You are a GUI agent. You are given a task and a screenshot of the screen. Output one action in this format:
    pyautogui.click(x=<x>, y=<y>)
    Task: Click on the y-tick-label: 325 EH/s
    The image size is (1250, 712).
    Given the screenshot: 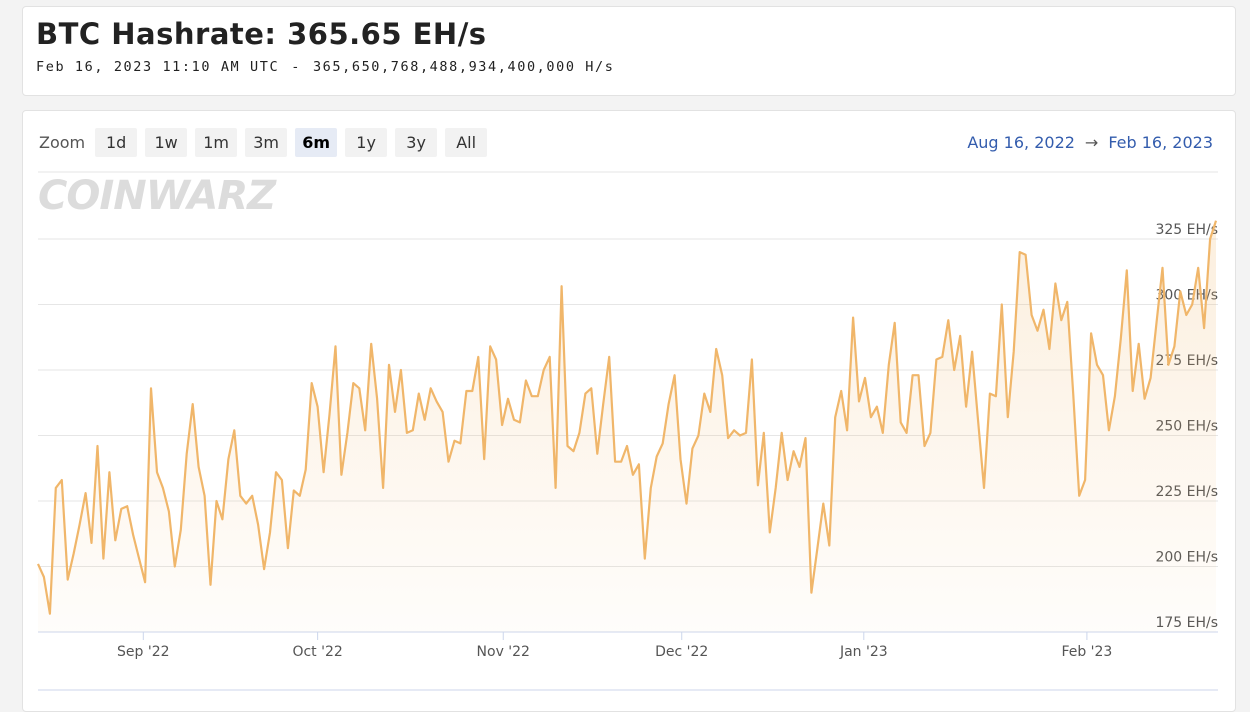 What is the action you would take?
    pyautogui.click(x=1186, y=230)
    